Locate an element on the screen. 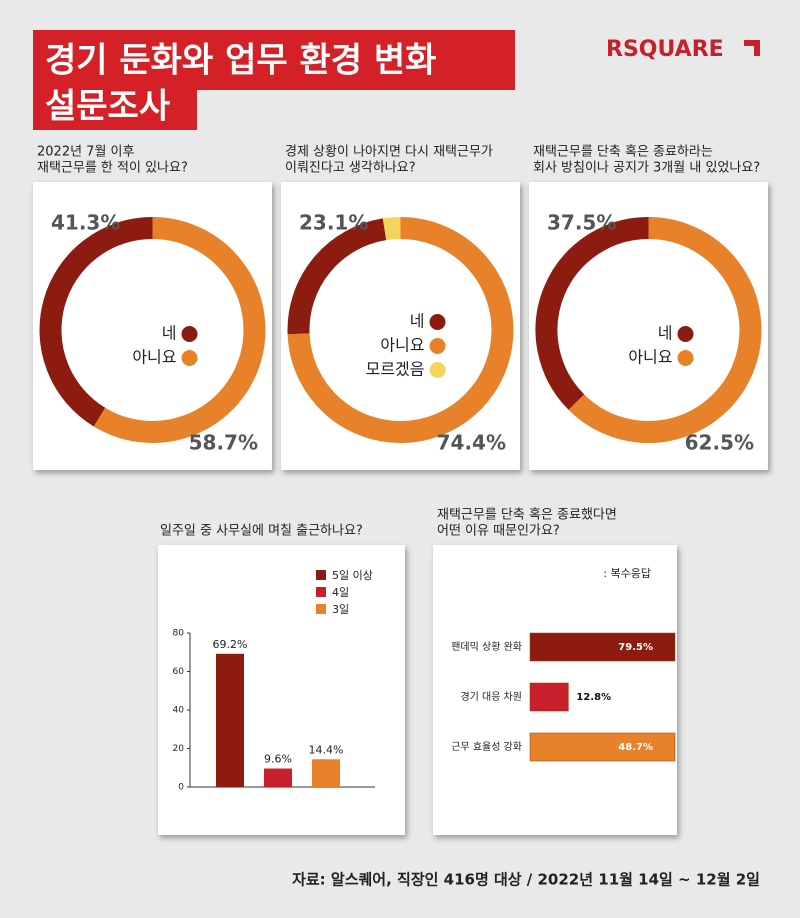 Image resolution: width=800 pixels, height=918 pixels. value-label: 9.6% is located at coordinates (278, 759).